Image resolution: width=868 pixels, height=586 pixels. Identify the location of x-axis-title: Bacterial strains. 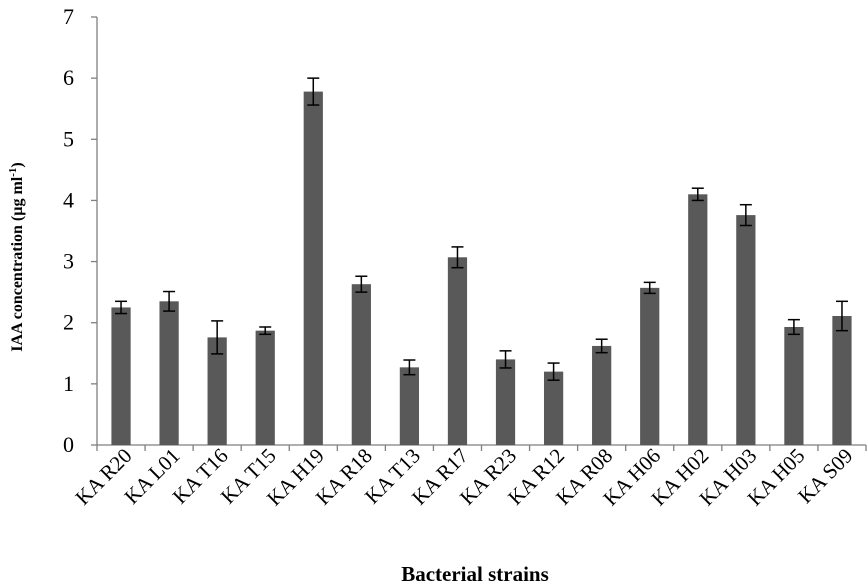
(475, 574).